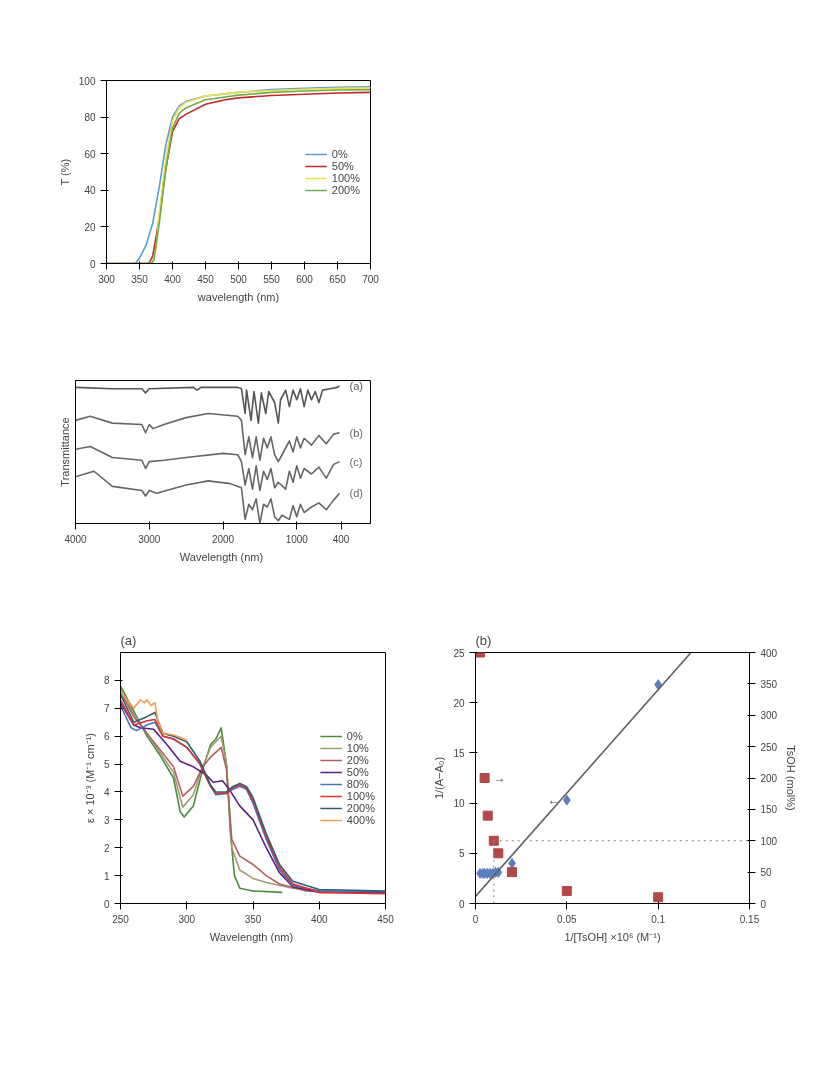 This screenshot has height=1079, width=816. I want to click on x-tick-label: 0.05, so click(567, 919).